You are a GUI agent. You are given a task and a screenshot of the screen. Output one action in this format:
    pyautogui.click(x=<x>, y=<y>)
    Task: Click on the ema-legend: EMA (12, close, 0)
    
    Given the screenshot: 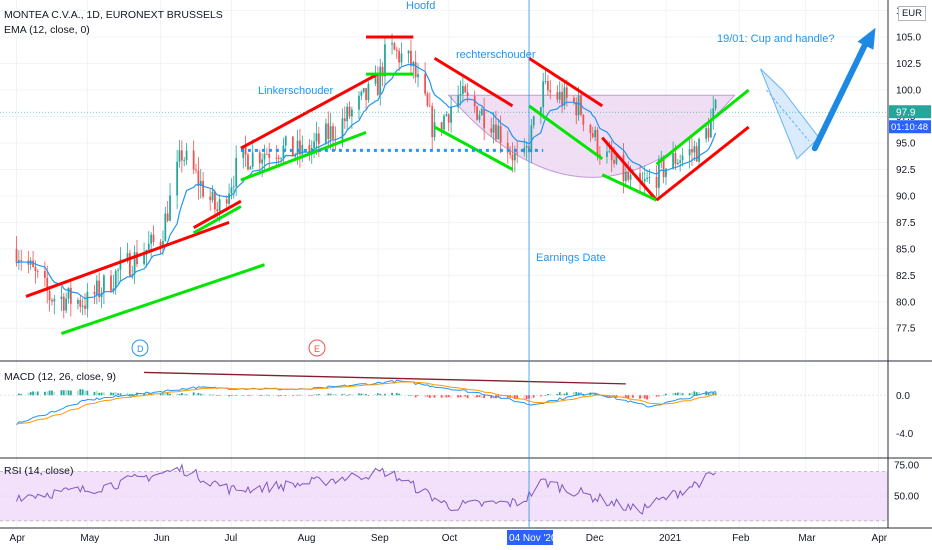 What is the action you would take?
    pyautogui.click(x=47, y=30)
    